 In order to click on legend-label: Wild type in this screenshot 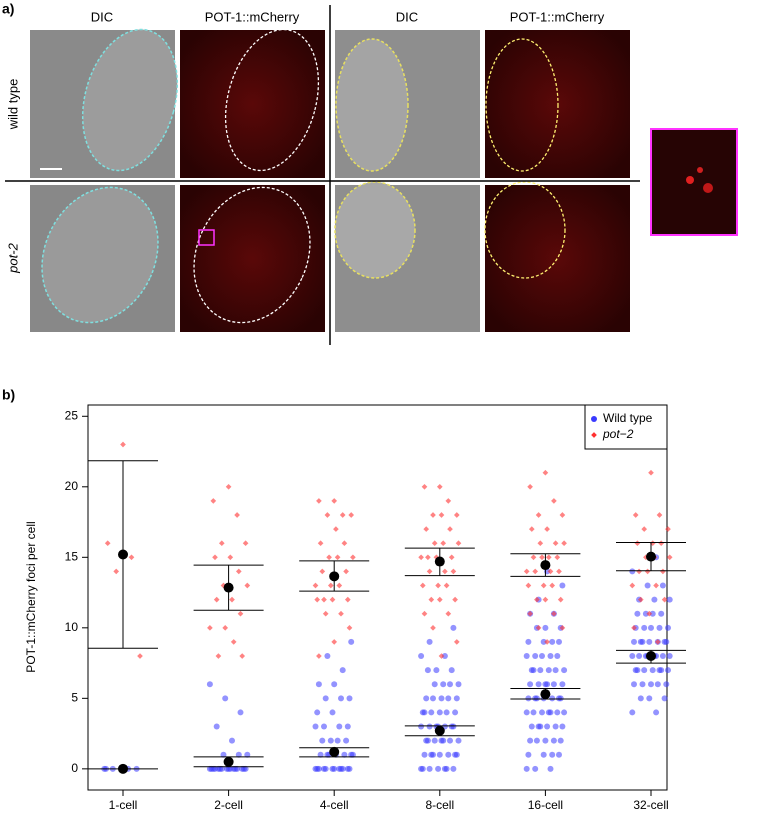, I will do `click(628, 418)`.